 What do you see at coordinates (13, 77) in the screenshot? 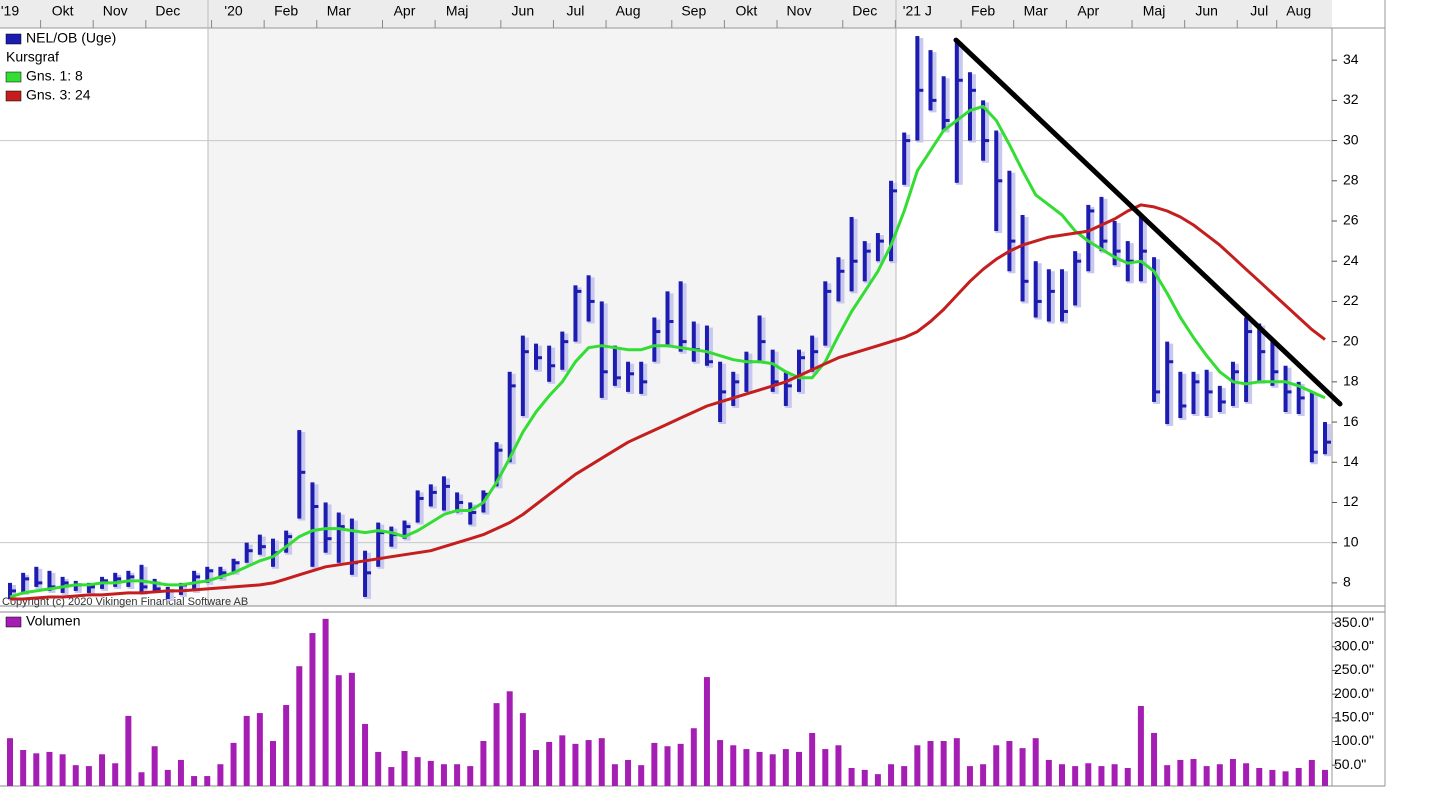
I see `legend-swatch` at bounding box center [13, 77].